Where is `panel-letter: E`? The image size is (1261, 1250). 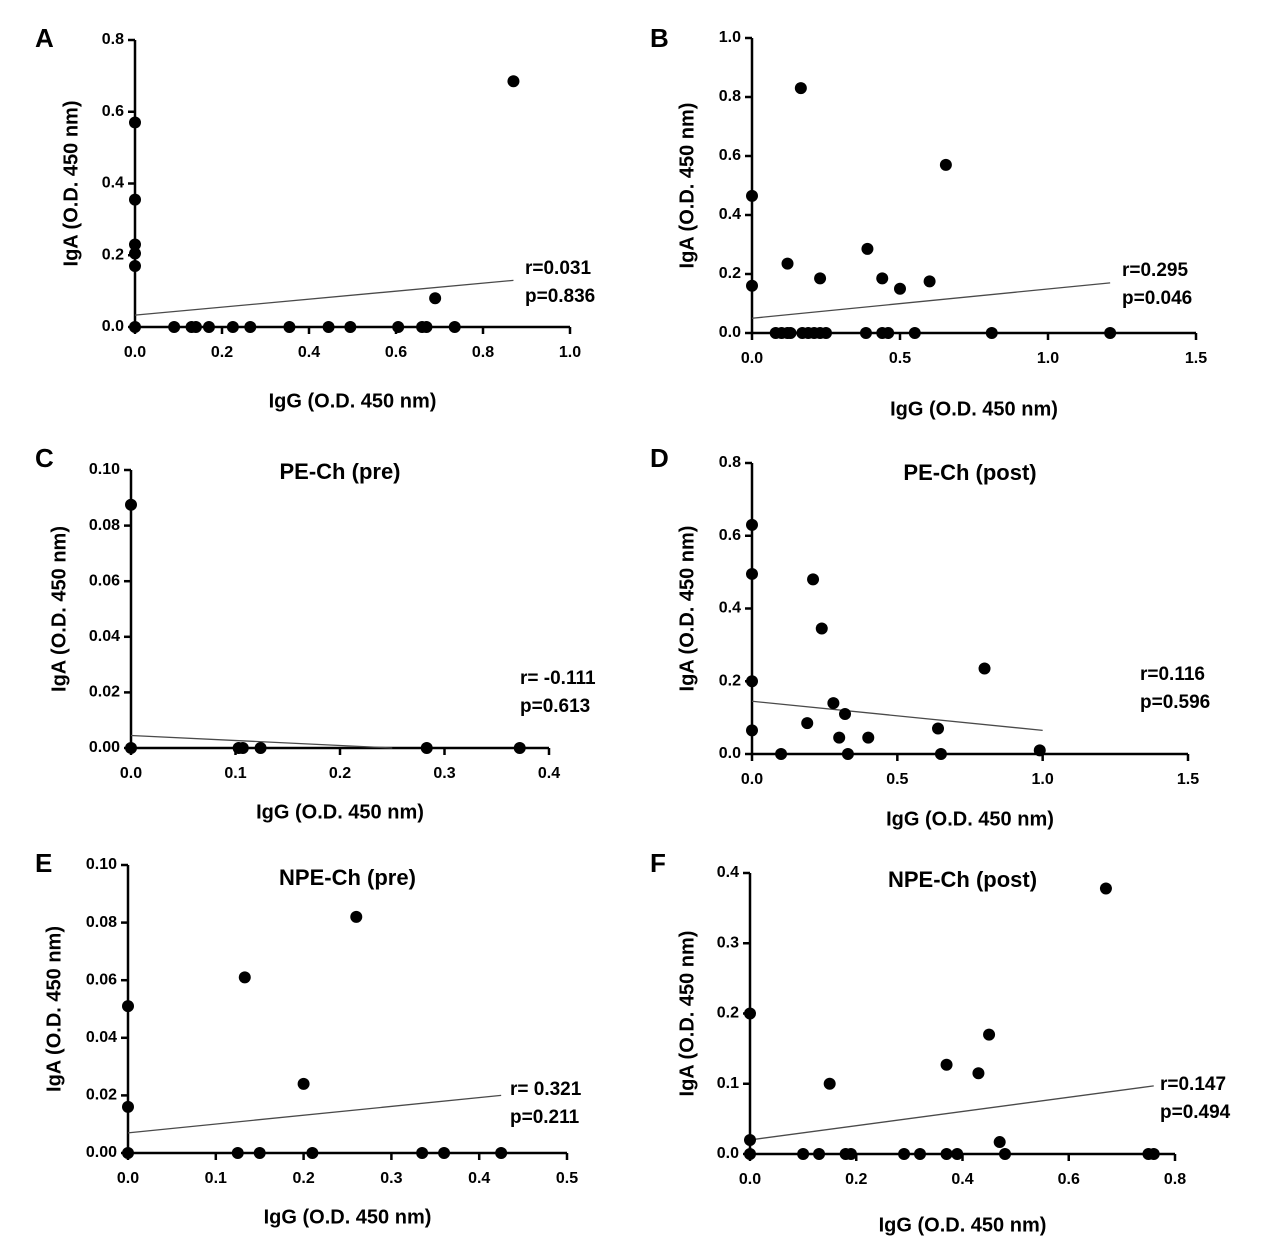
panel-letter: E is located at coordinates (43, 863).